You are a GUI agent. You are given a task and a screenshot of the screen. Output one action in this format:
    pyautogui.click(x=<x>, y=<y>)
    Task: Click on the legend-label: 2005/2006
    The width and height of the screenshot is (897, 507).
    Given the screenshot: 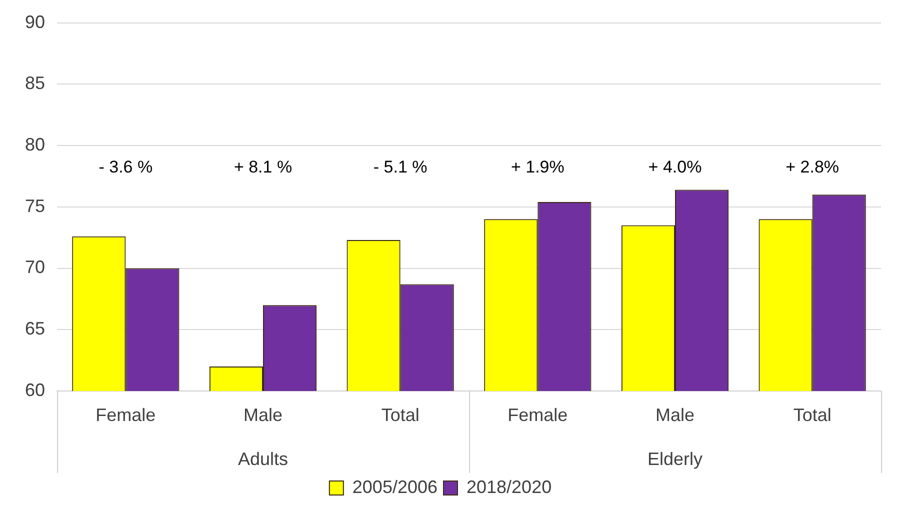 What is the action you would take?
    pyautogui.click(x=395, y=486)
    